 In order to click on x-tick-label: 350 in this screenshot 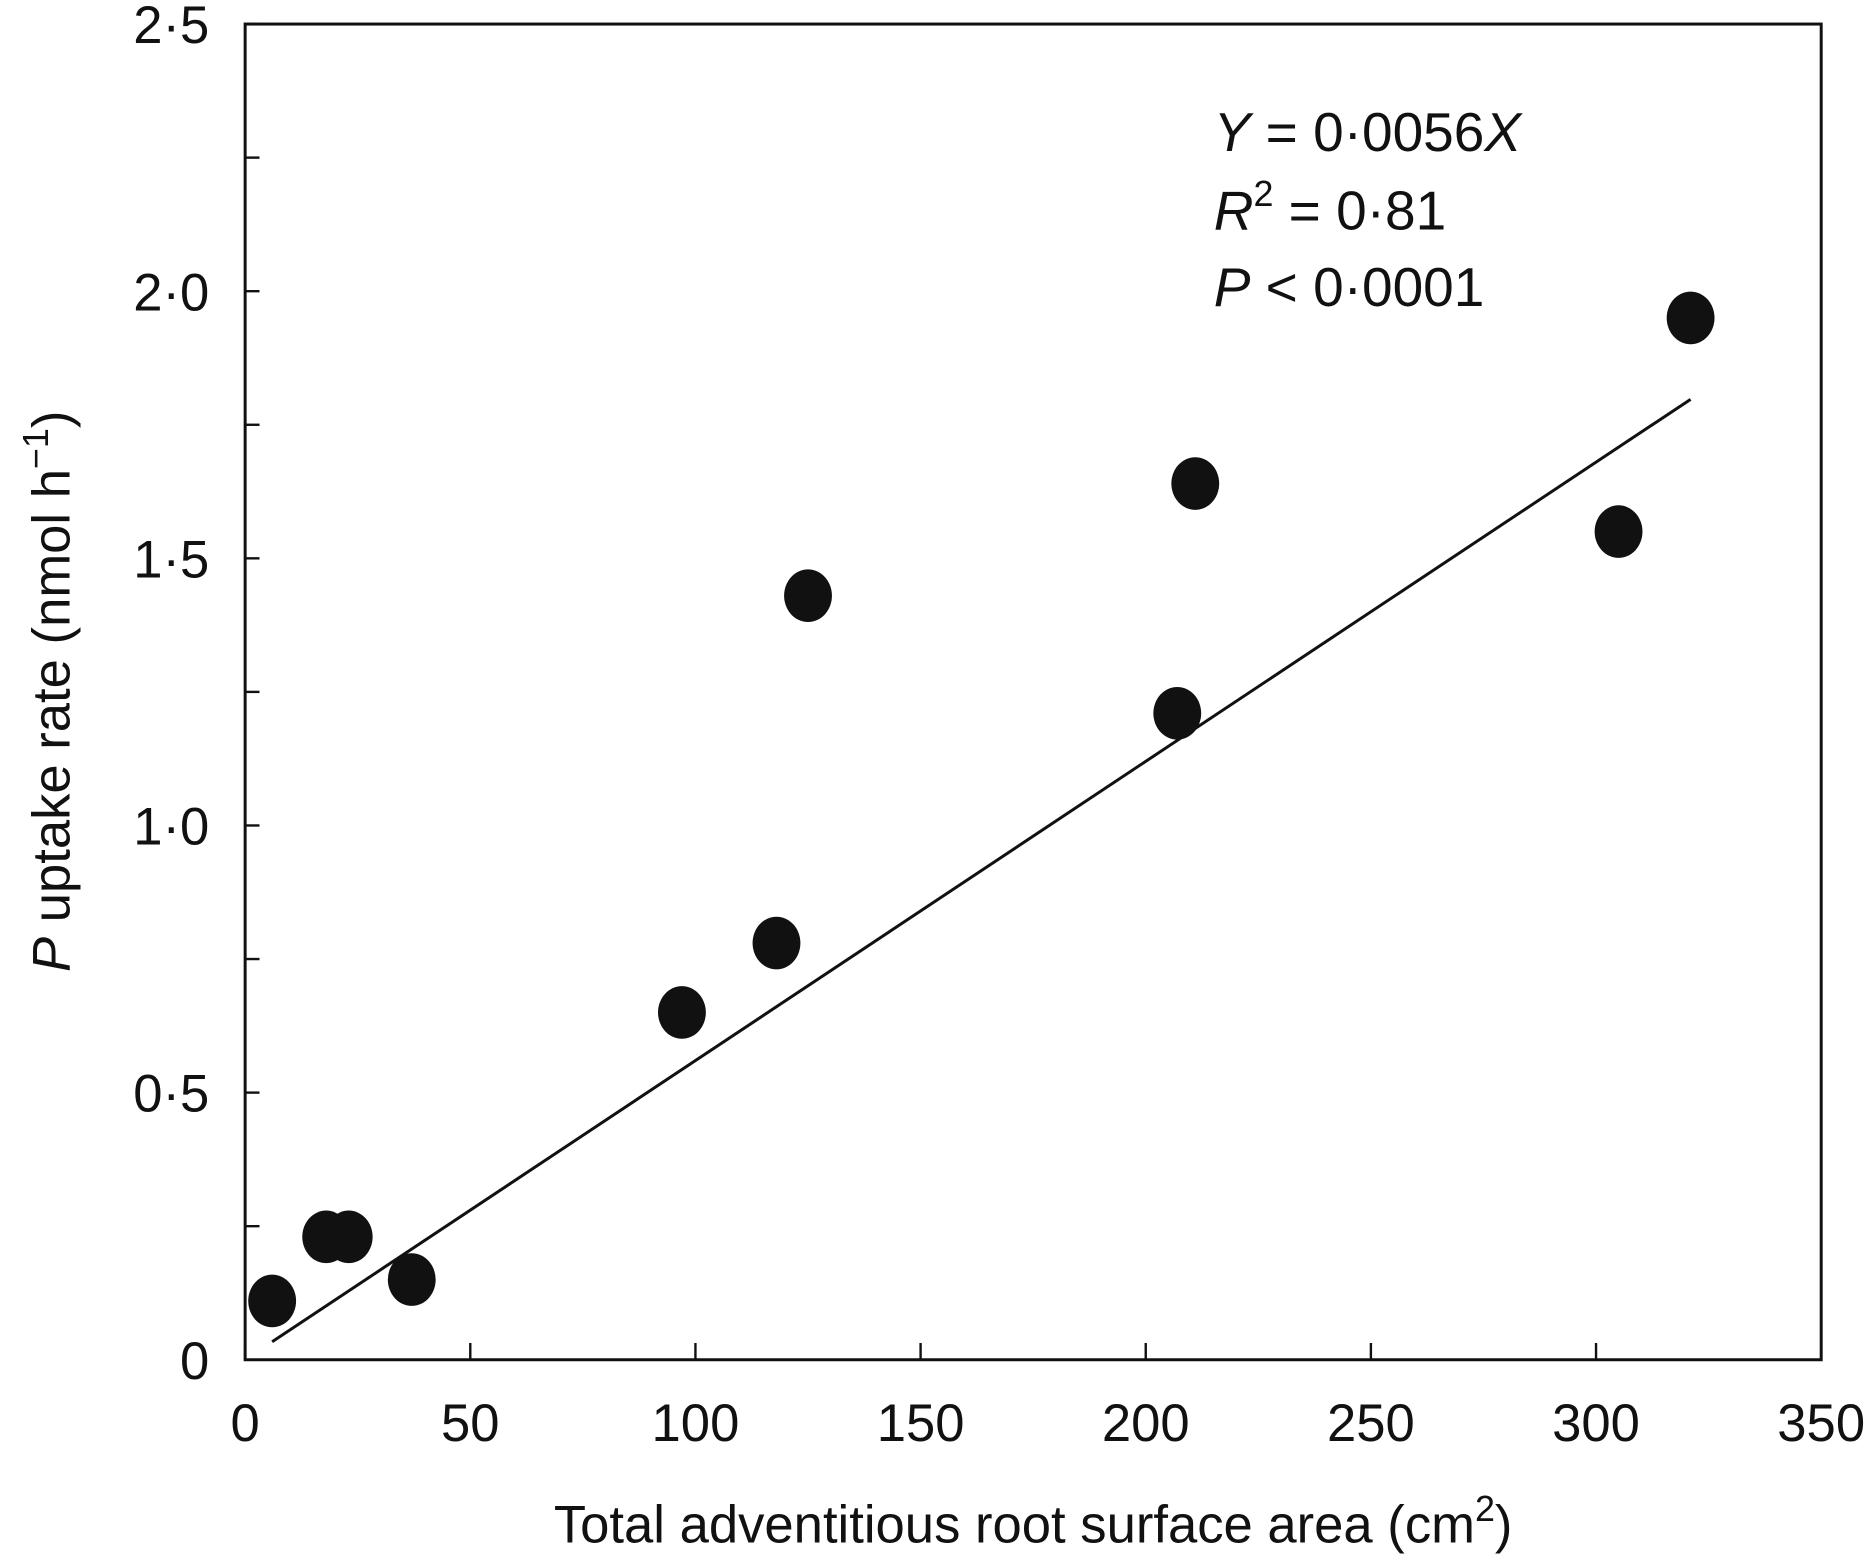, I will do `click(1821, 1423)`.